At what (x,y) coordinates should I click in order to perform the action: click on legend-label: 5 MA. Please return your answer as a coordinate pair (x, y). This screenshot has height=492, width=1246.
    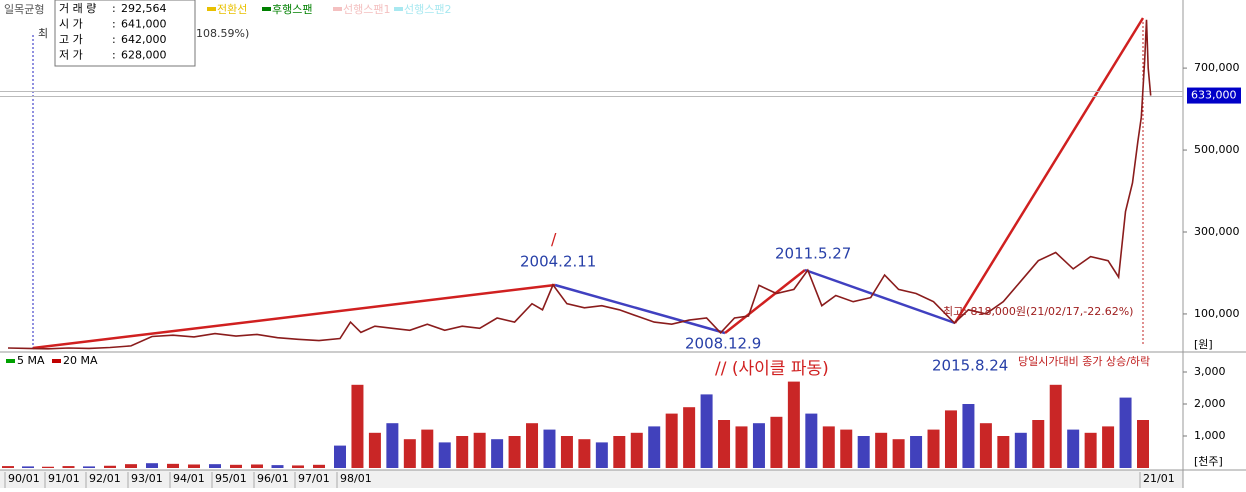
    Looking at the image, I should click on (31, 360).